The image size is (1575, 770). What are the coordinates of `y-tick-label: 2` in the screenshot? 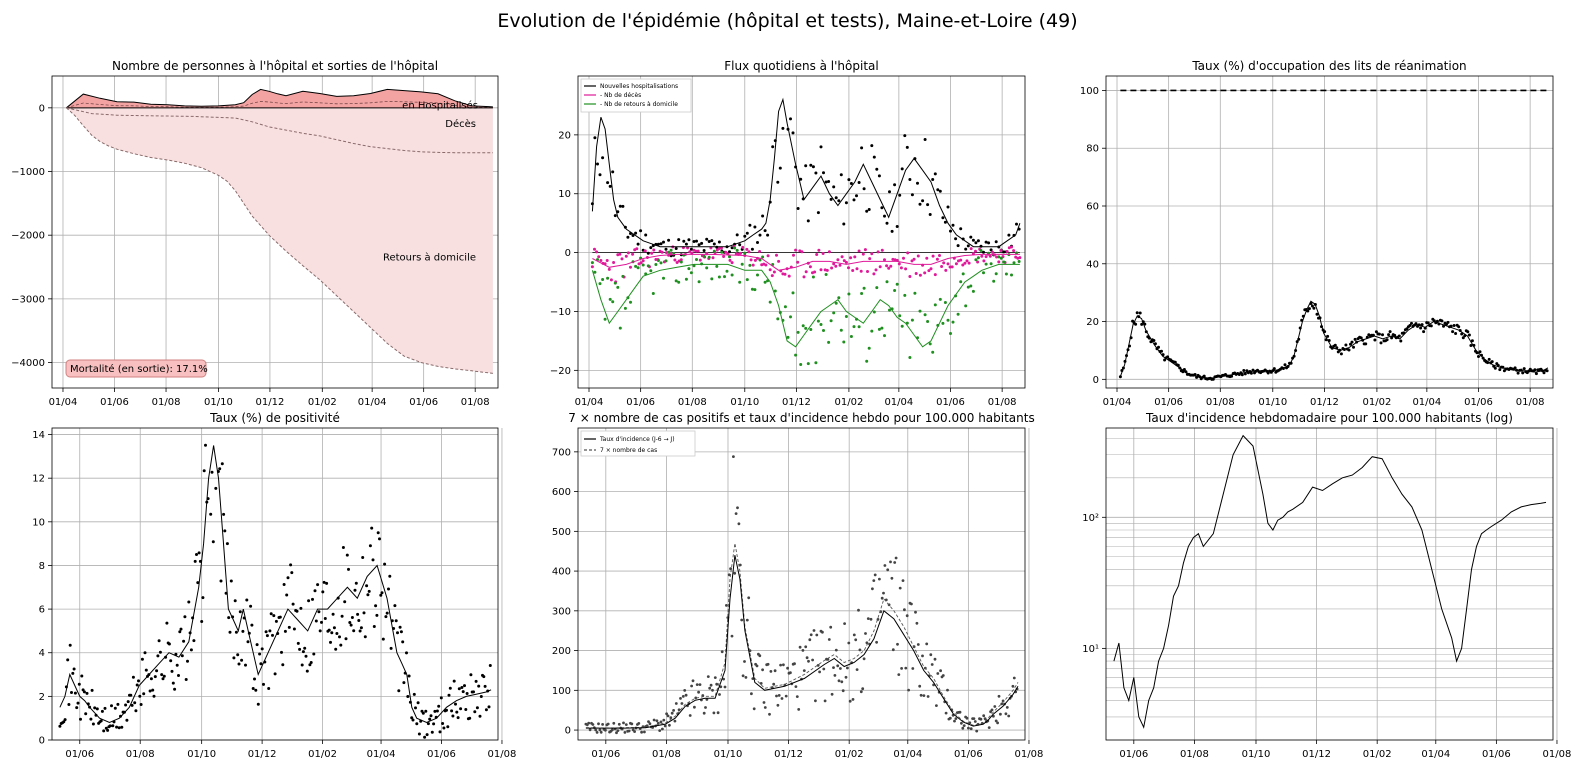 It's located at (42, 697).